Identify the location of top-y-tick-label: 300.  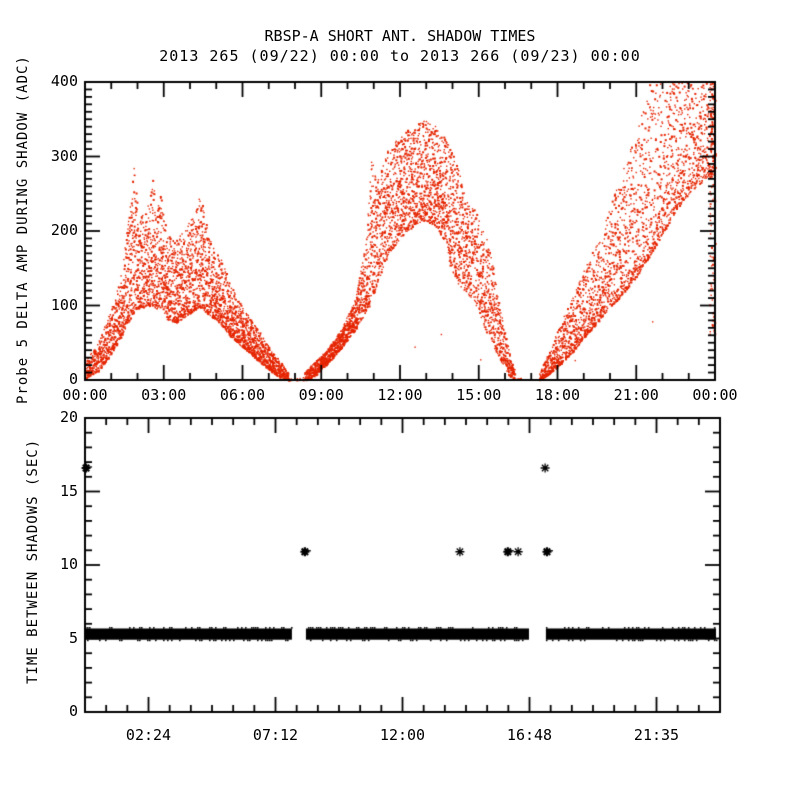
(64, 155).